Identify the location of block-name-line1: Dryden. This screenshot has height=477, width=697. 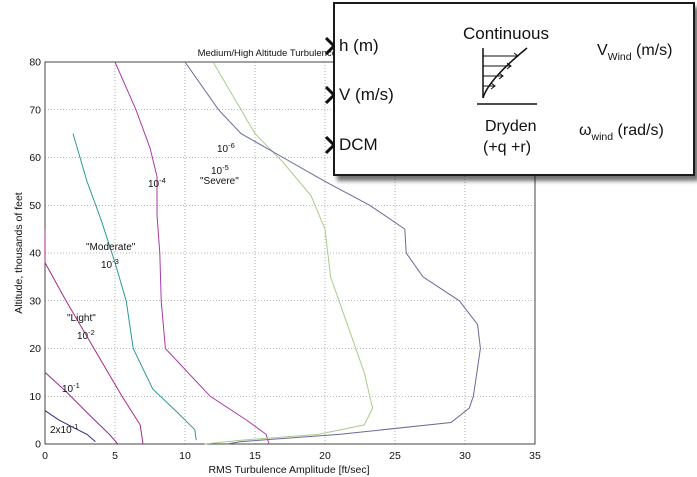
(511, 126).